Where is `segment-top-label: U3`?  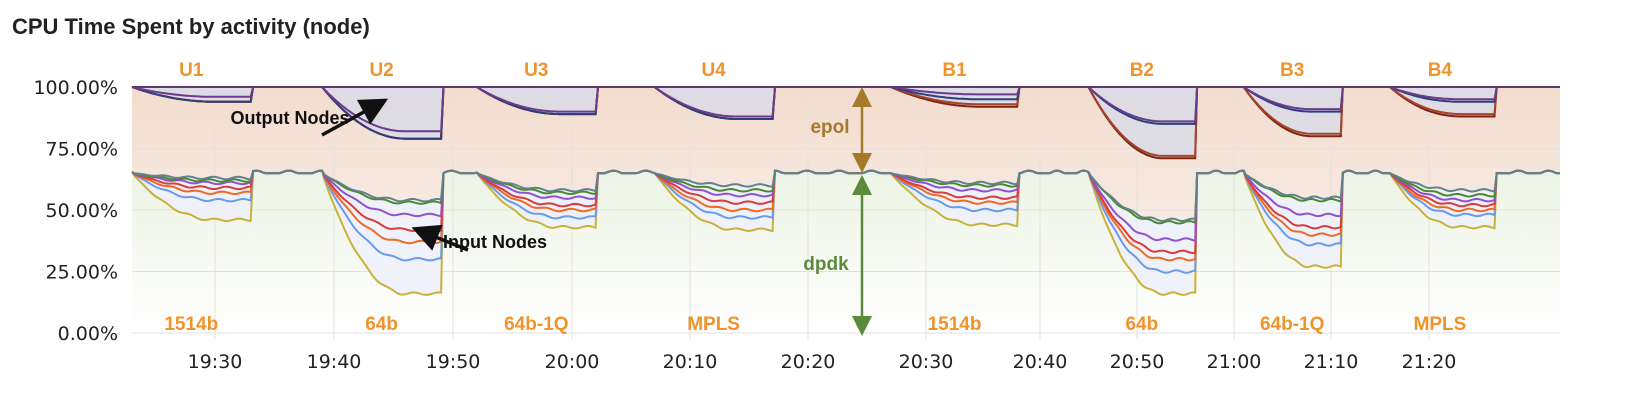 segment-top-label: U3 is located at coordinates (536, 70).